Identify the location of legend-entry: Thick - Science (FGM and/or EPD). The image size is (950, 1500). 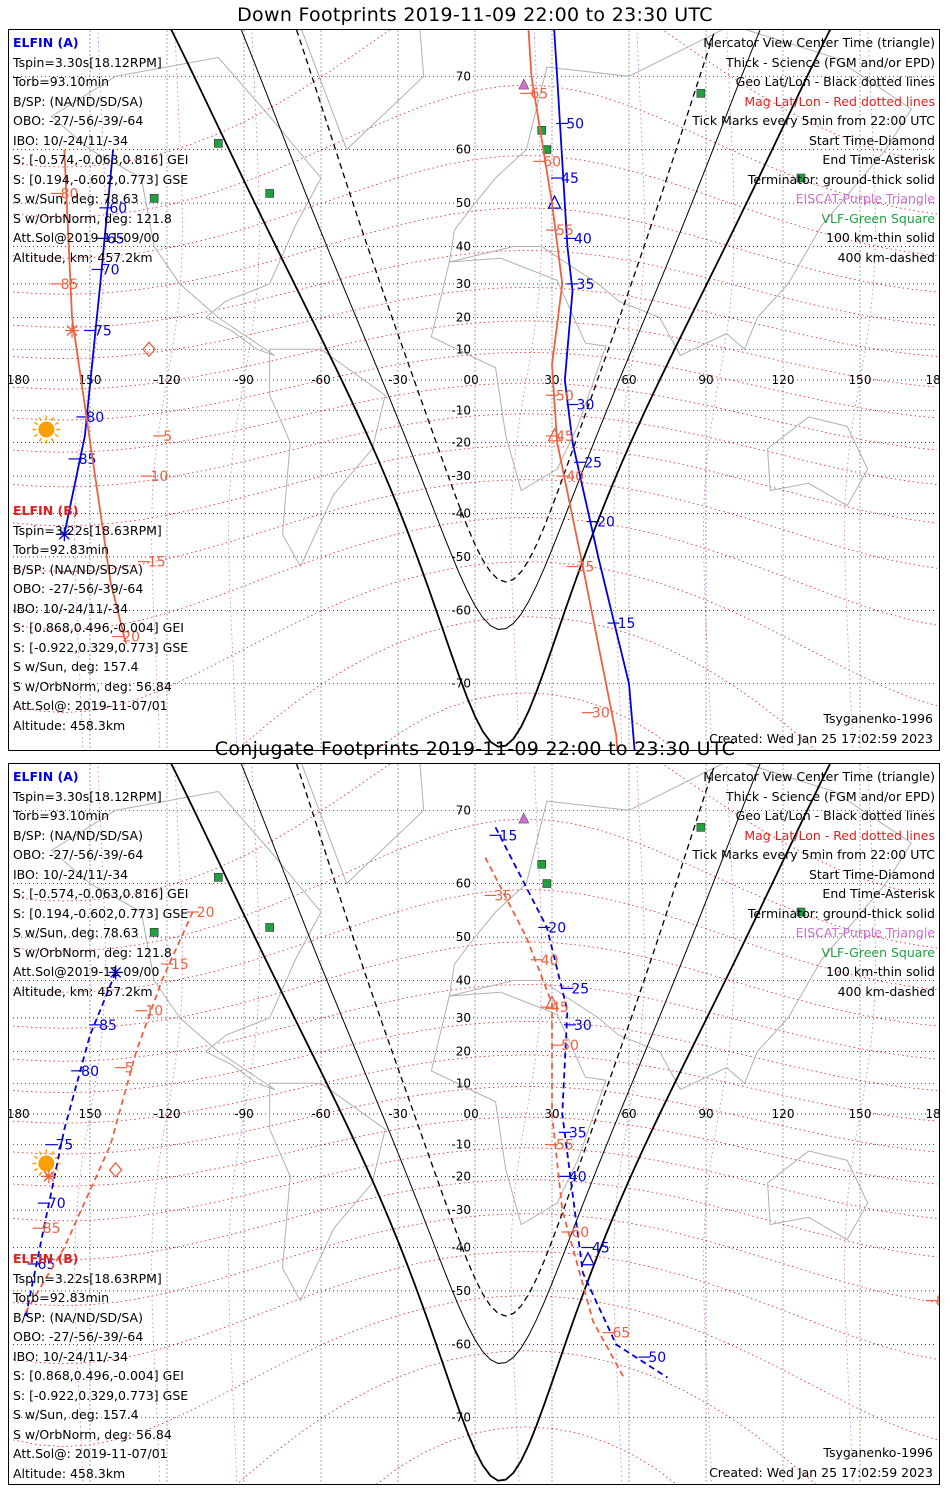
(830, 62).